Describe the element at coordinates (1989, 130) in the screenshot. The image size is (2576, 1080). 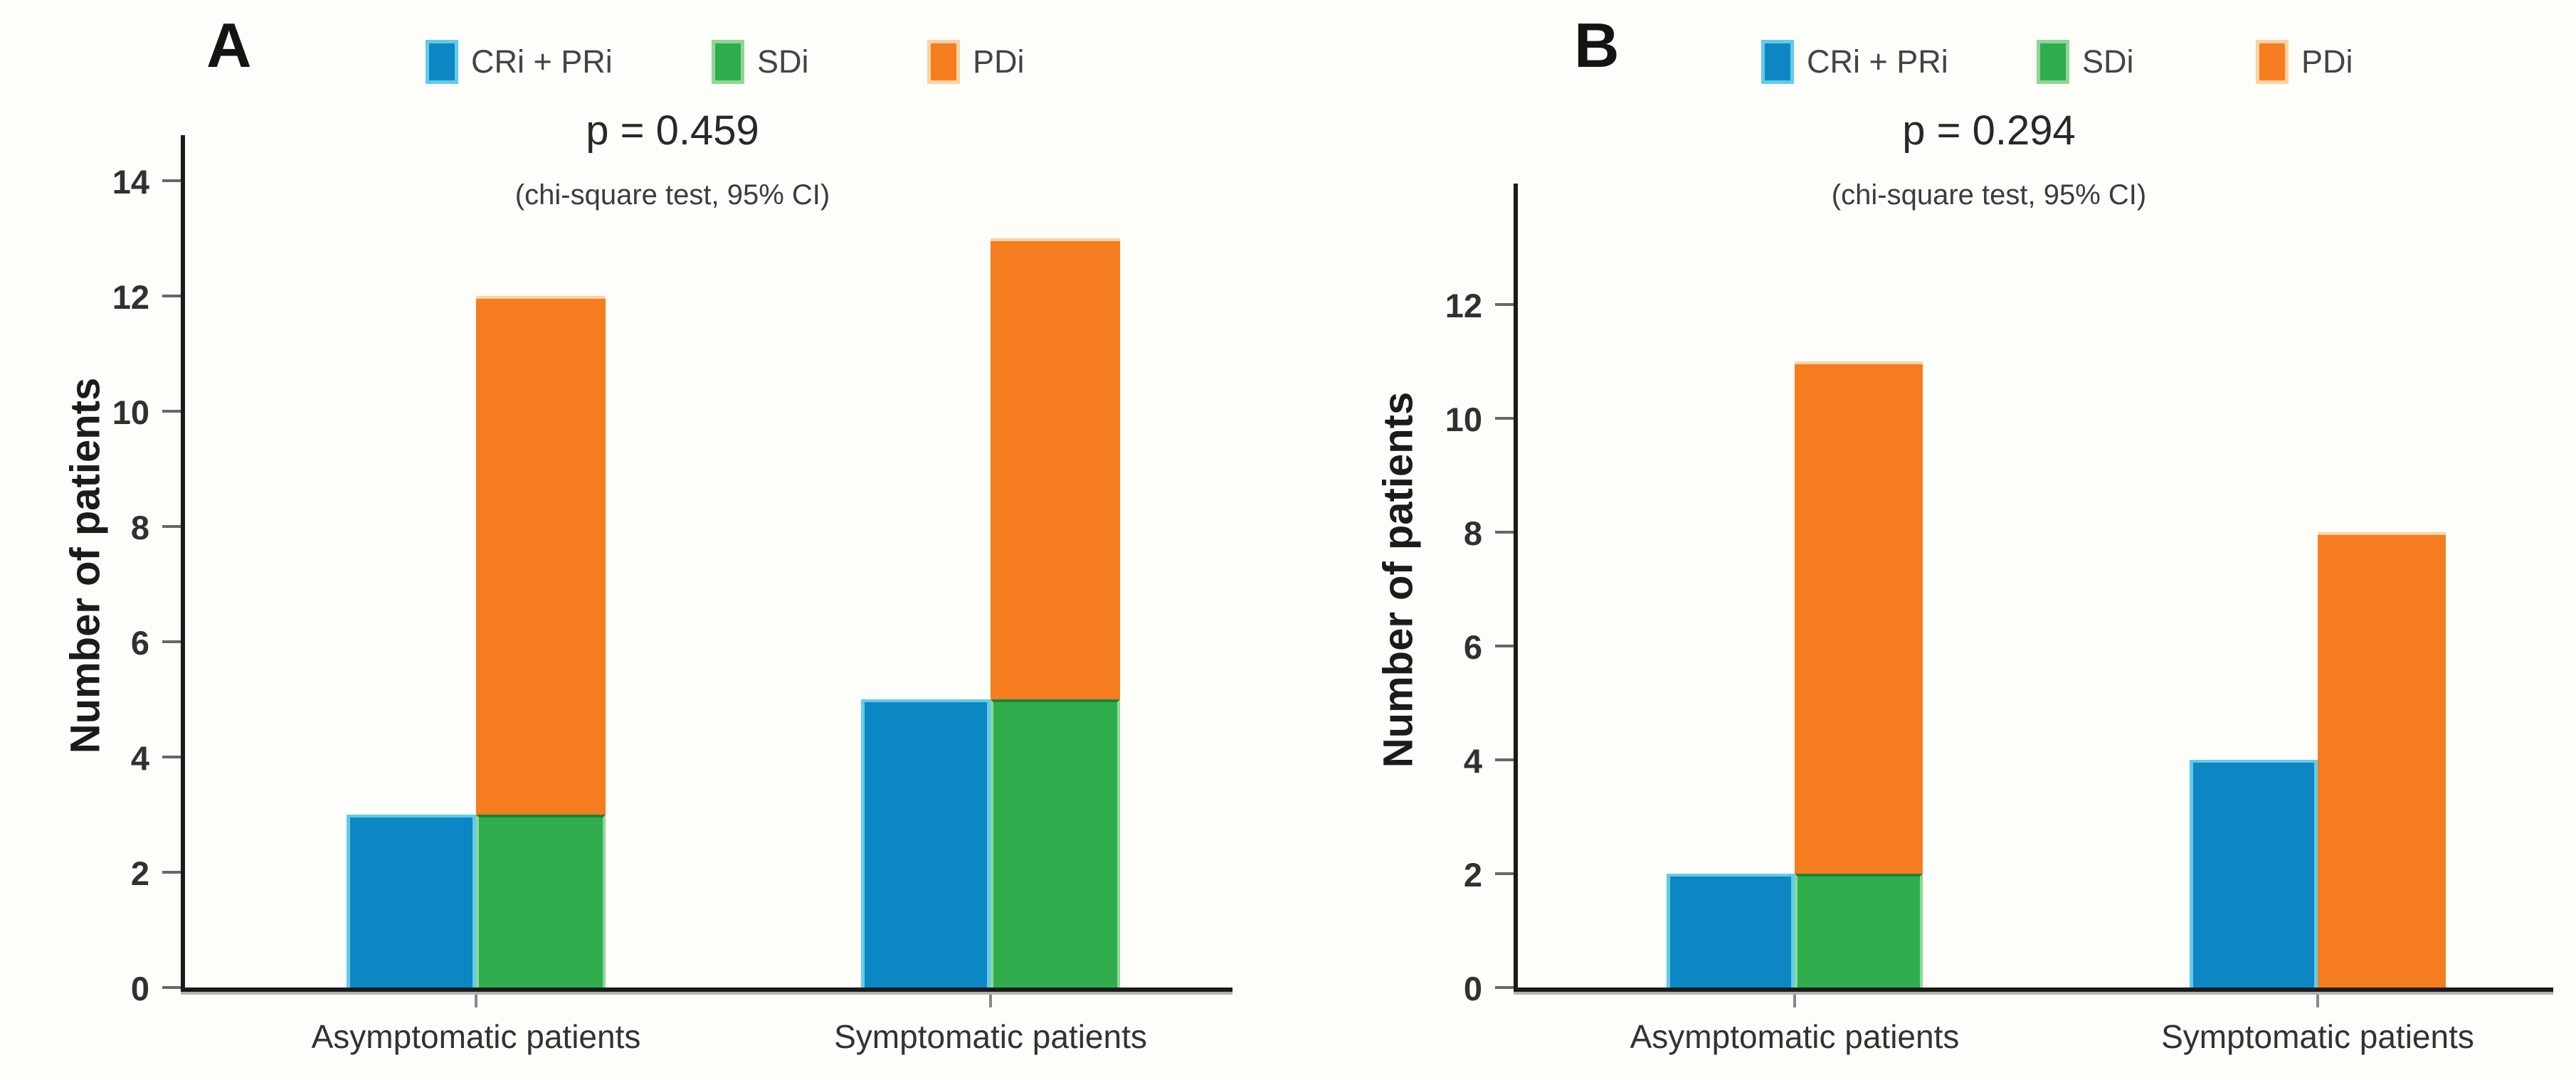
I see `p-value-title: p = 0.294` at that location.